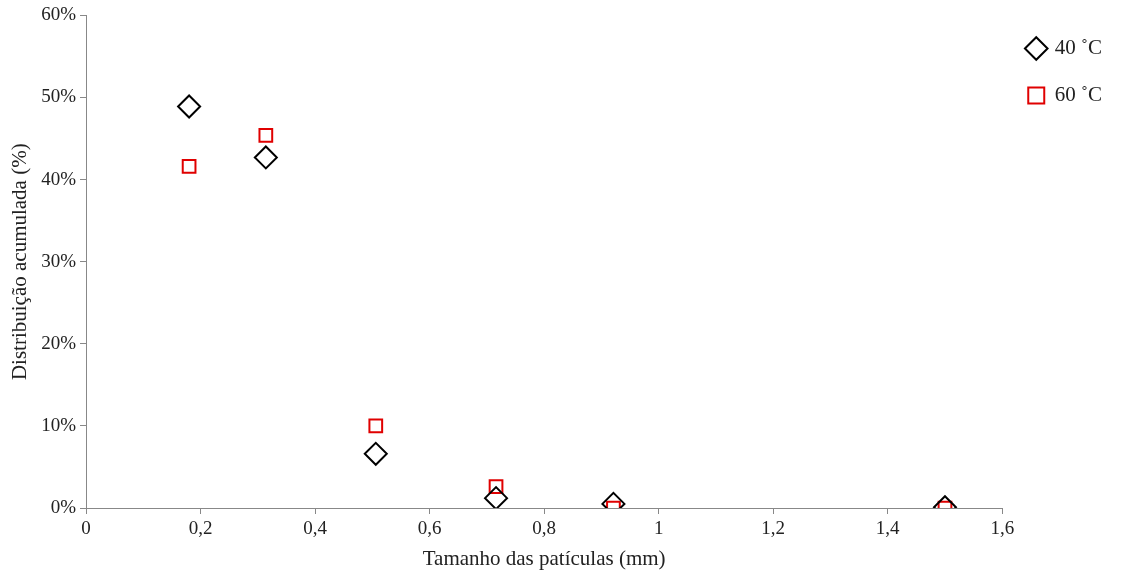 The width and height of the screenshot is (1122, 574). I want to click on y-tick-label: 60%, so click(59, 14).